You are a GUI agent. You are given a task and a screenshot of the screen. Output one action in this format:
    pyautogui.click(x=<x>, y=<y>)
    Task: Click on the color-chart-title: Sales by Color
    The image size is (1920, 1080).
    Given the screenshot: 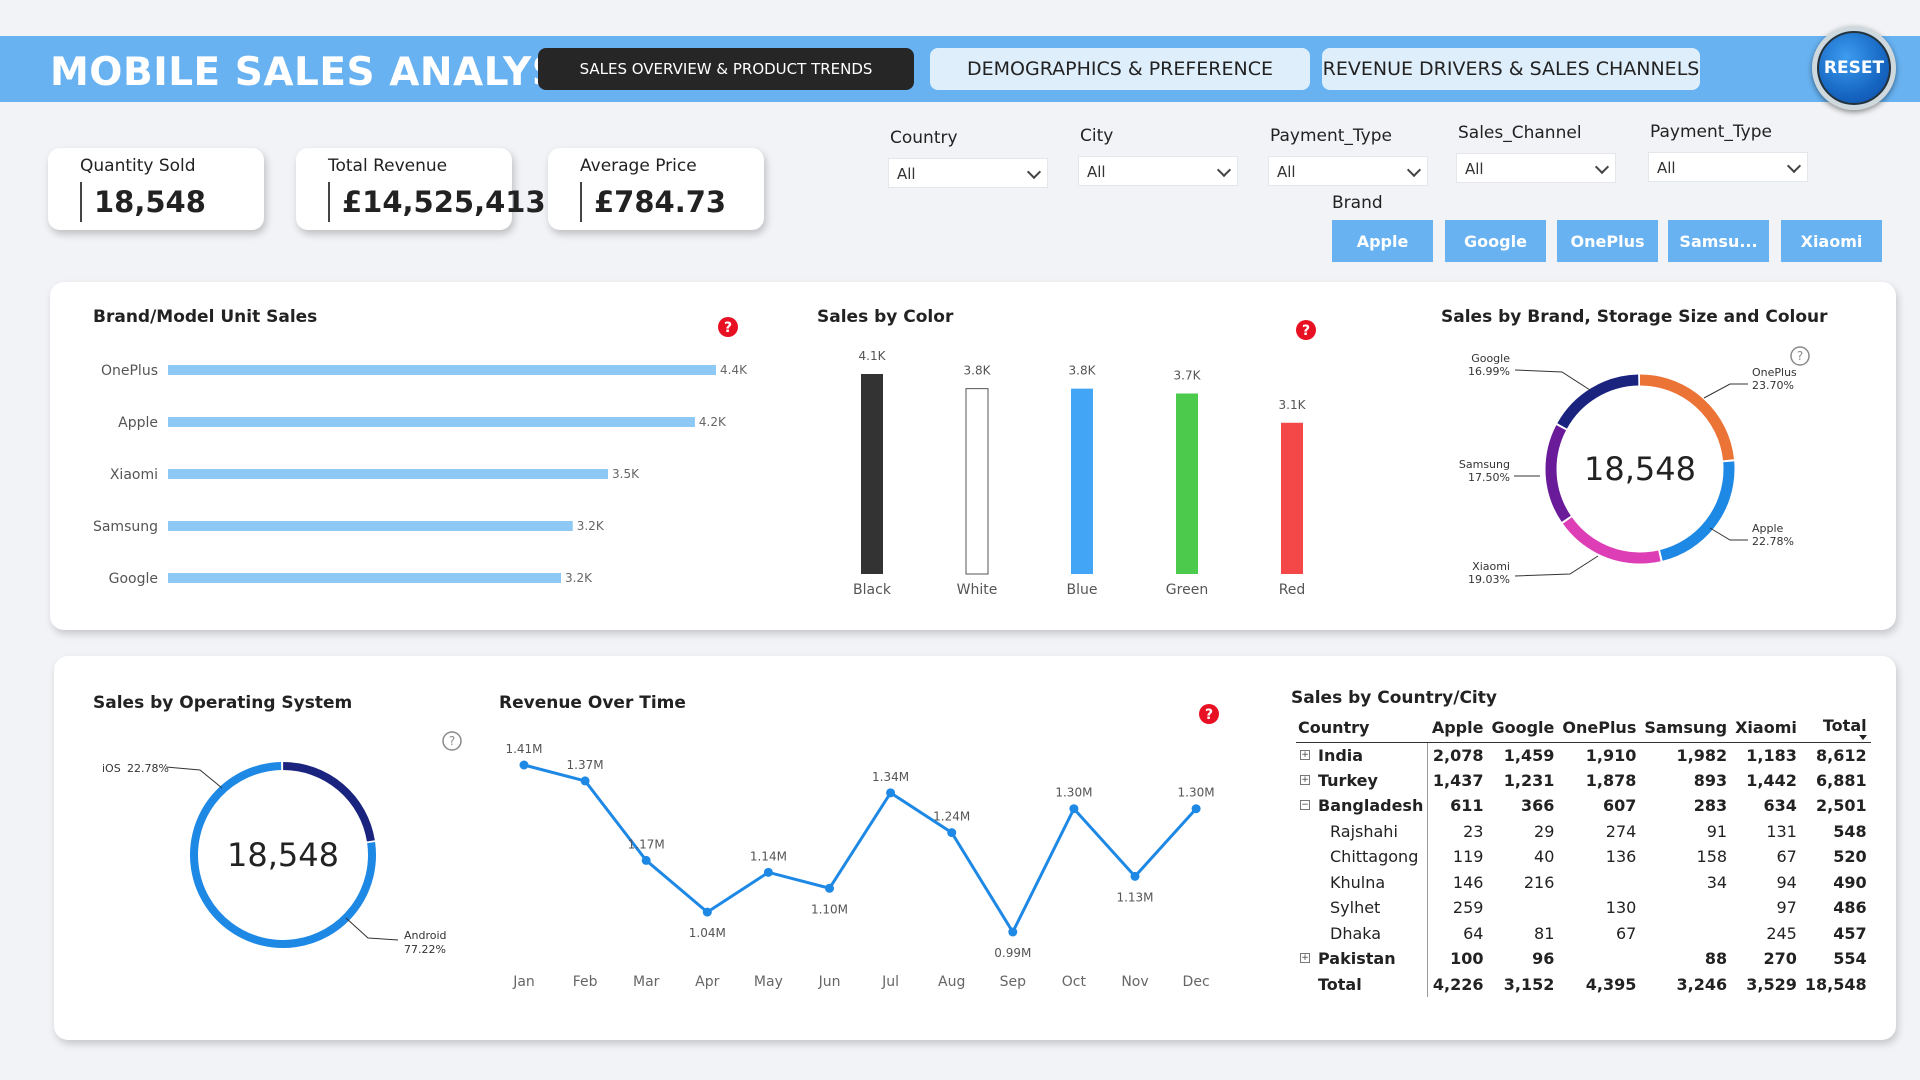 What is the action you would take?
    pyautogui.click(x=885, y=317)
    